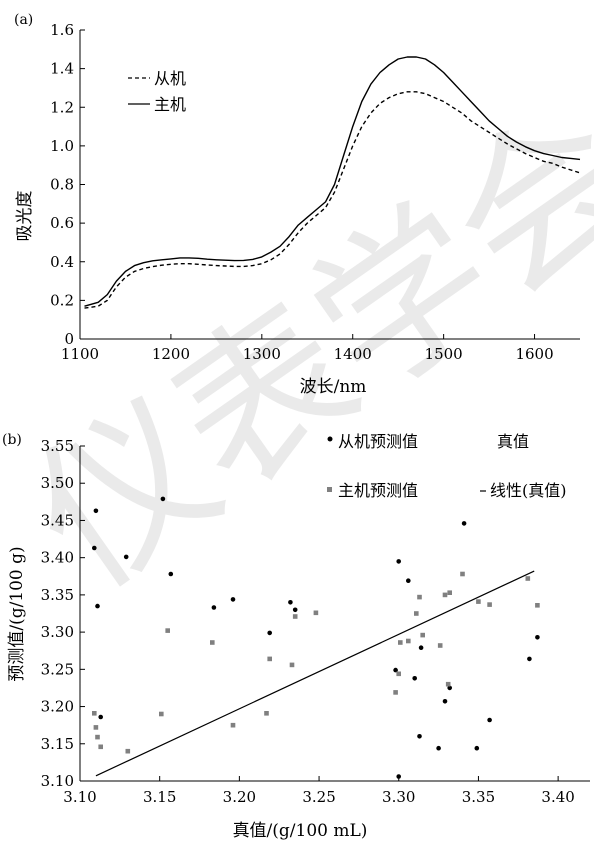 The width and height of the screenshot is (594, 842). I want to click on legend-b-series-2-label: 主机预测值, so click(378, 490).